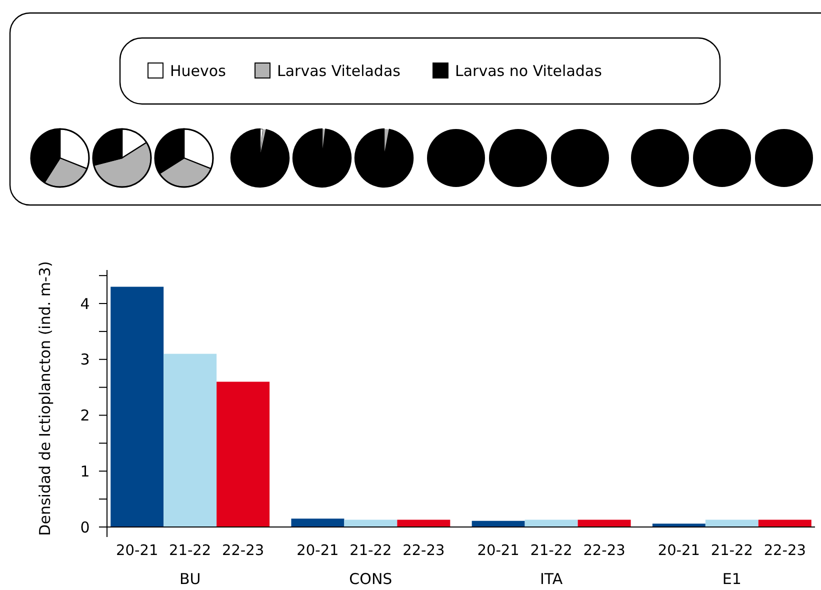 This screenshot has width=821, height=590. What do you see at coordinates (370, 579) in the screenshot?
I see `x-tick-label: CONS` at bounding box center [370, 579].